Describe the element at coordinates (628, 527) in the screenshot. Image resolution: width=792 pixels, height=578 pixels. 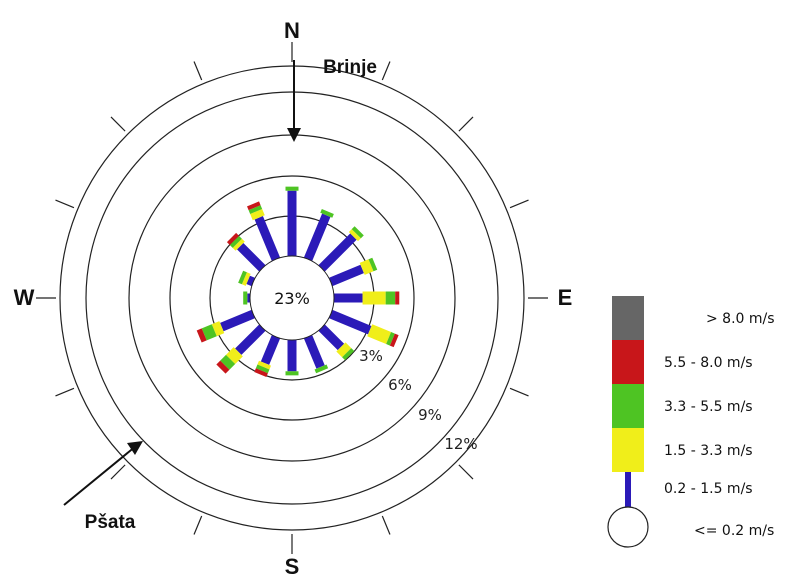
I see `legend-swatch-calm` at that location.